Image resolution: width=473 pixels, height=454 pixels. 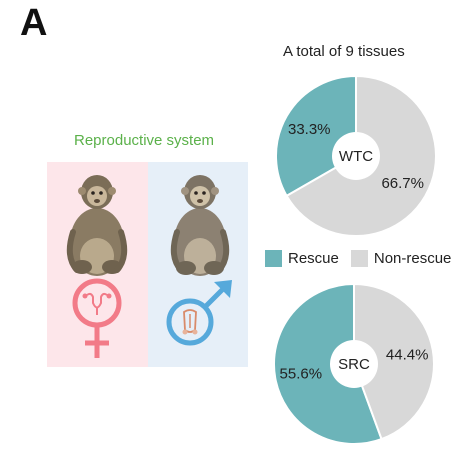 I want to click on female-illustration, so click(x=97, y=266).